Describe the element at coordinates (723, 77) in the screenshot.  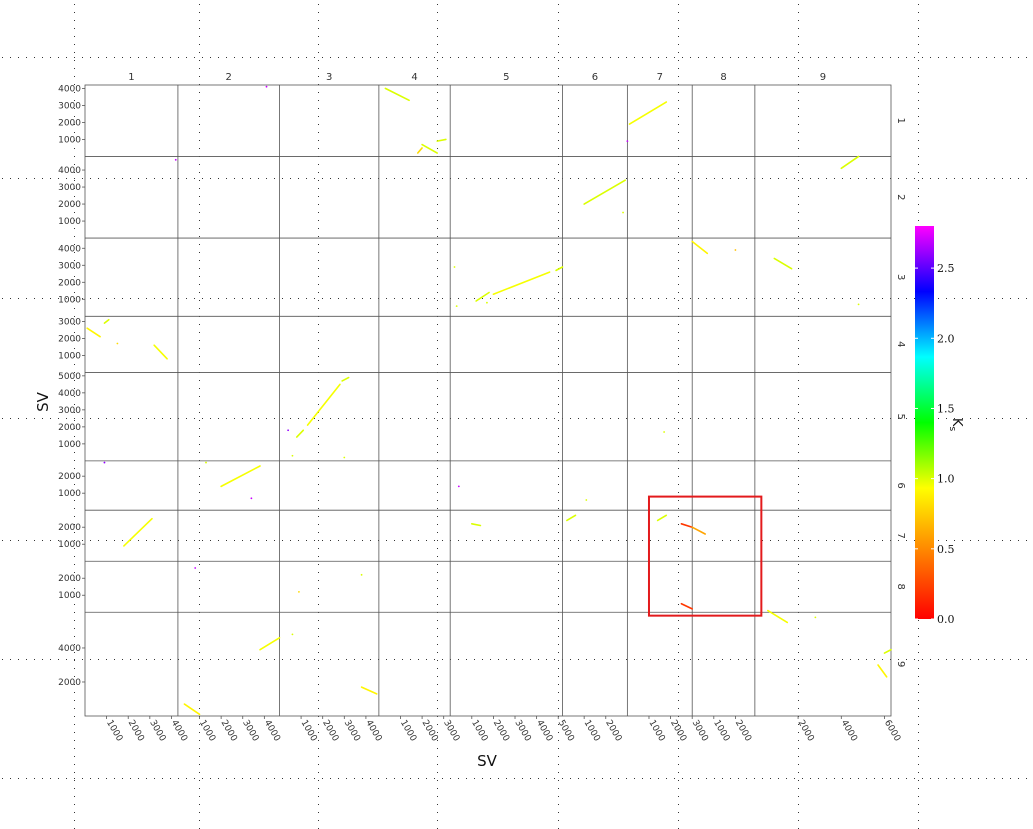
I see `column-header: 8` at that location.